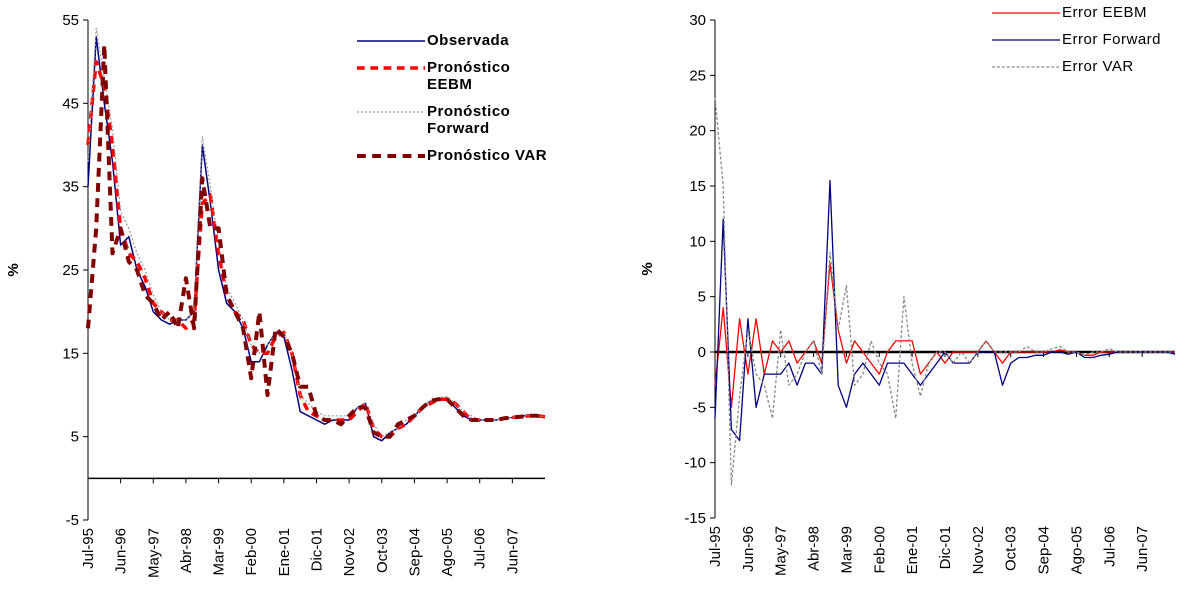 This screenshot has height=601, width=1177. What do you see at coordinates (70, 20) in the screenshot?
I see `y-tick-label: 55` at bounding box center [70, 20].